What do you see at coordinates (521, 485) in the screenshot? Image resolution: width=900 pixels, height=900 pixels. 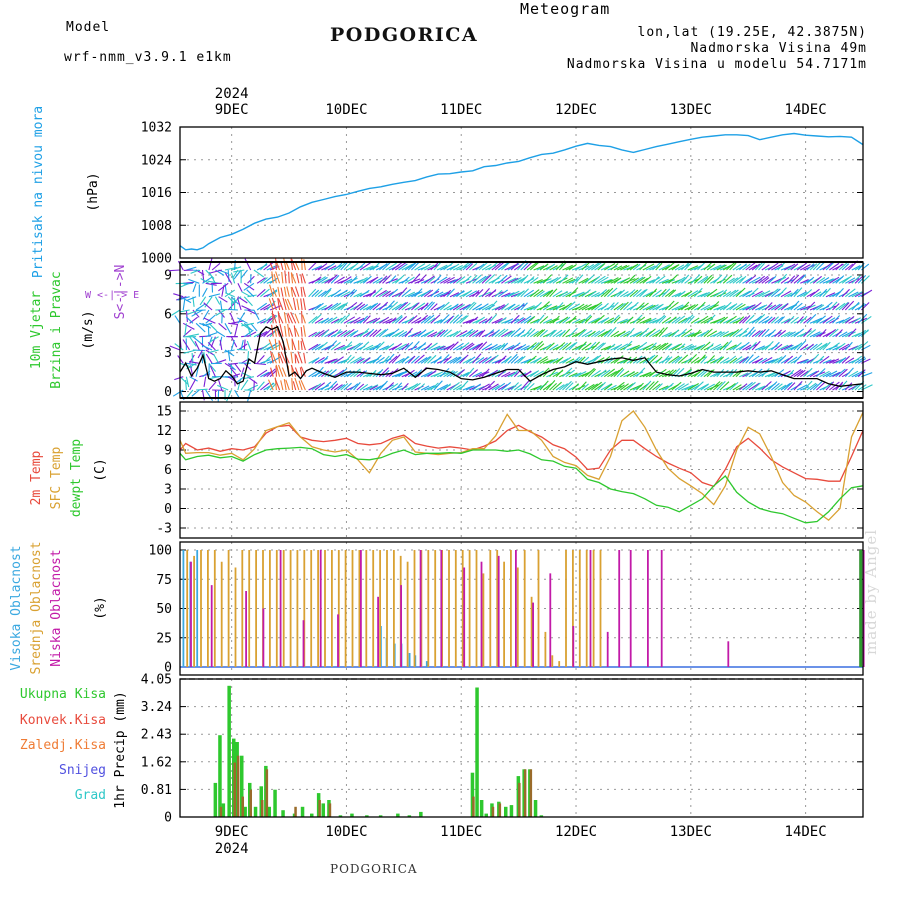 I see `dewpt-series-line` at bounding box center [521, 485].